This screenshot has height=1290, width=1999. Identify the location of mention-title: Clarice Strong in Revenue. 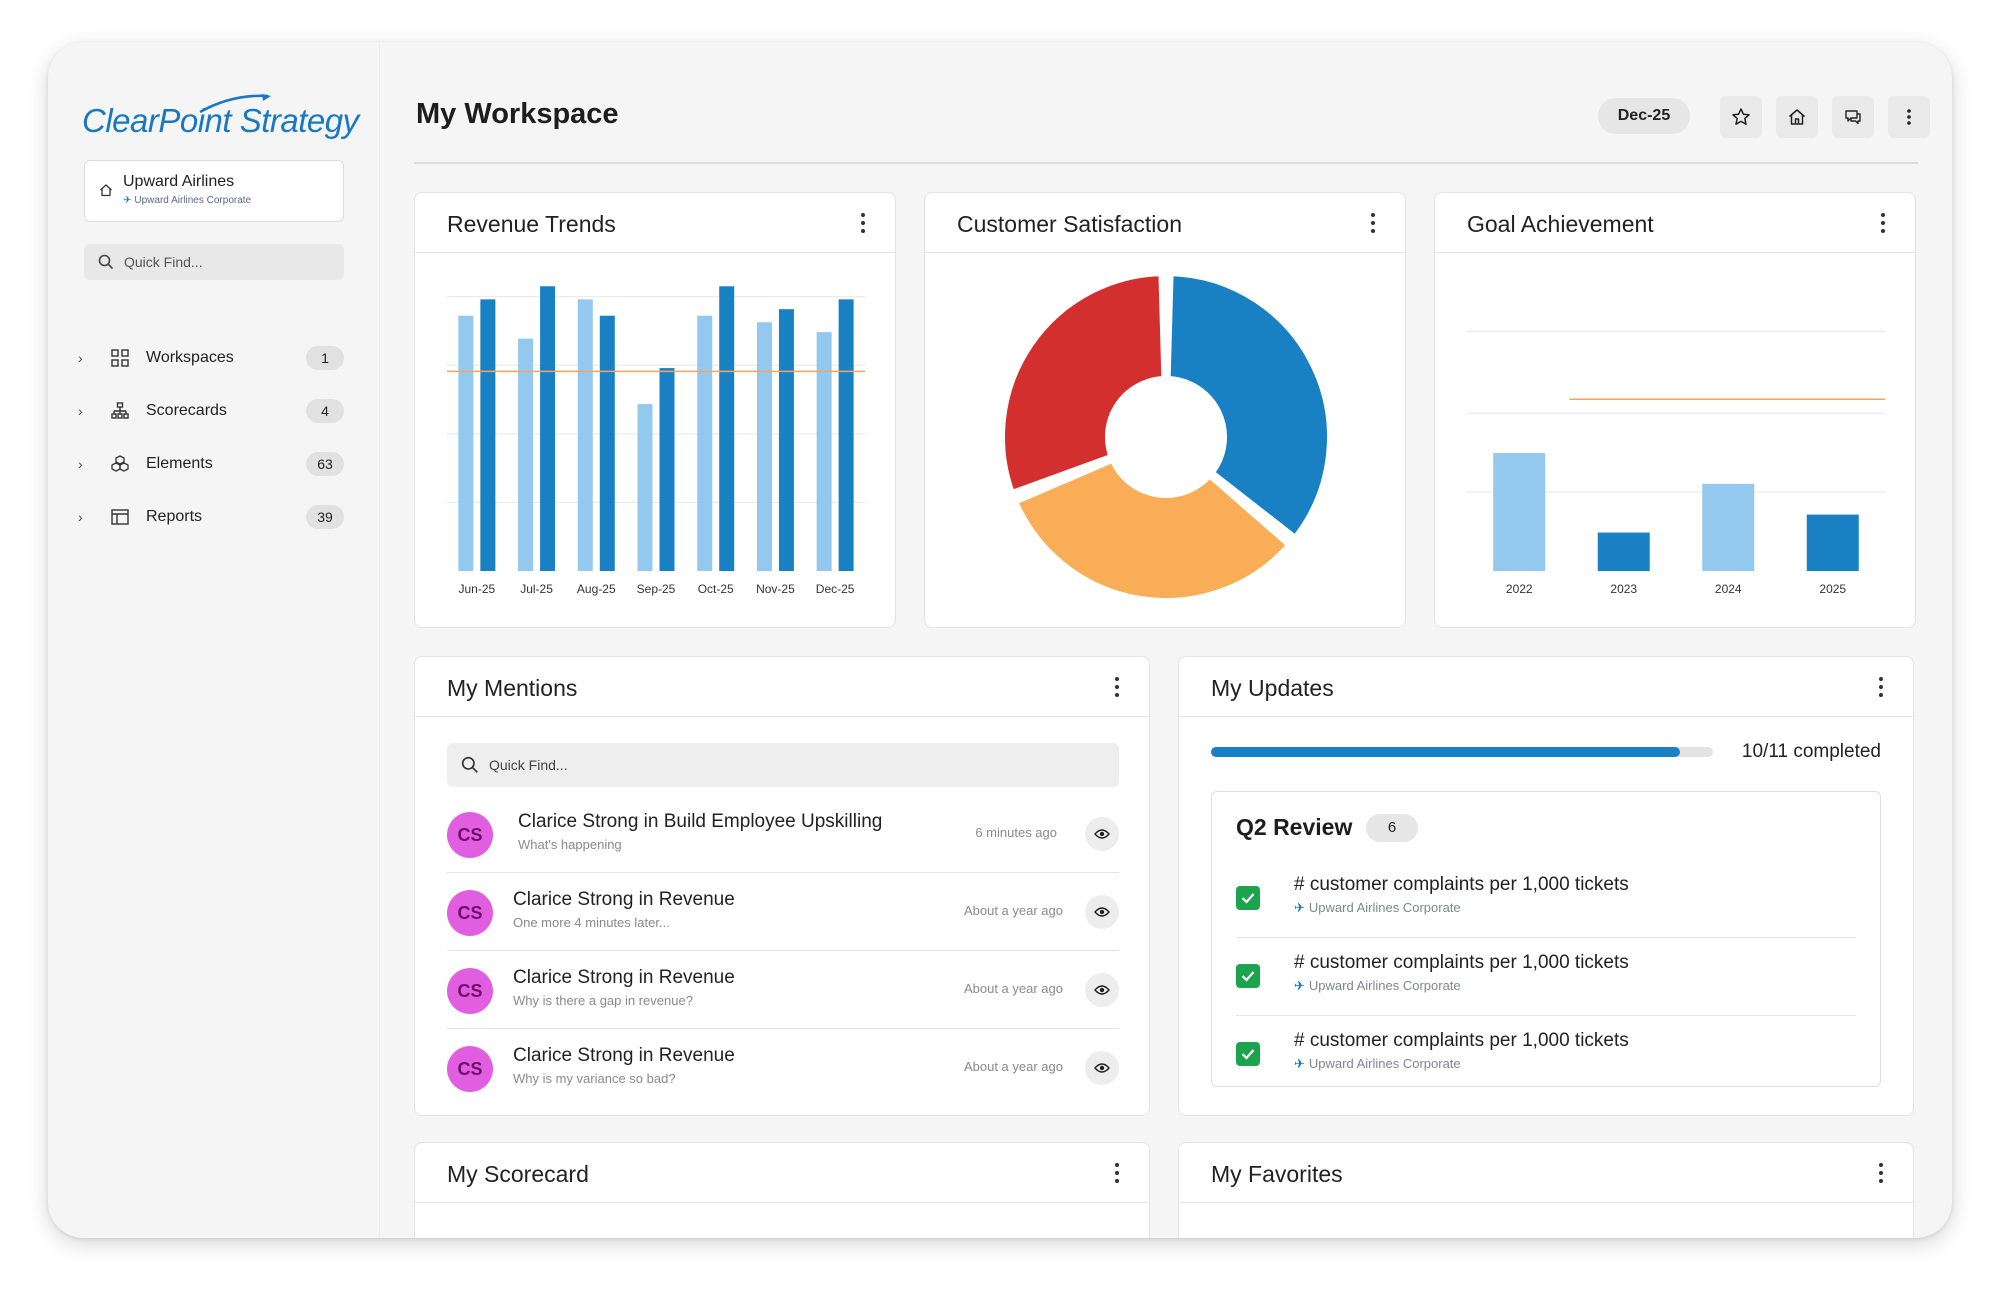
(624, 977).